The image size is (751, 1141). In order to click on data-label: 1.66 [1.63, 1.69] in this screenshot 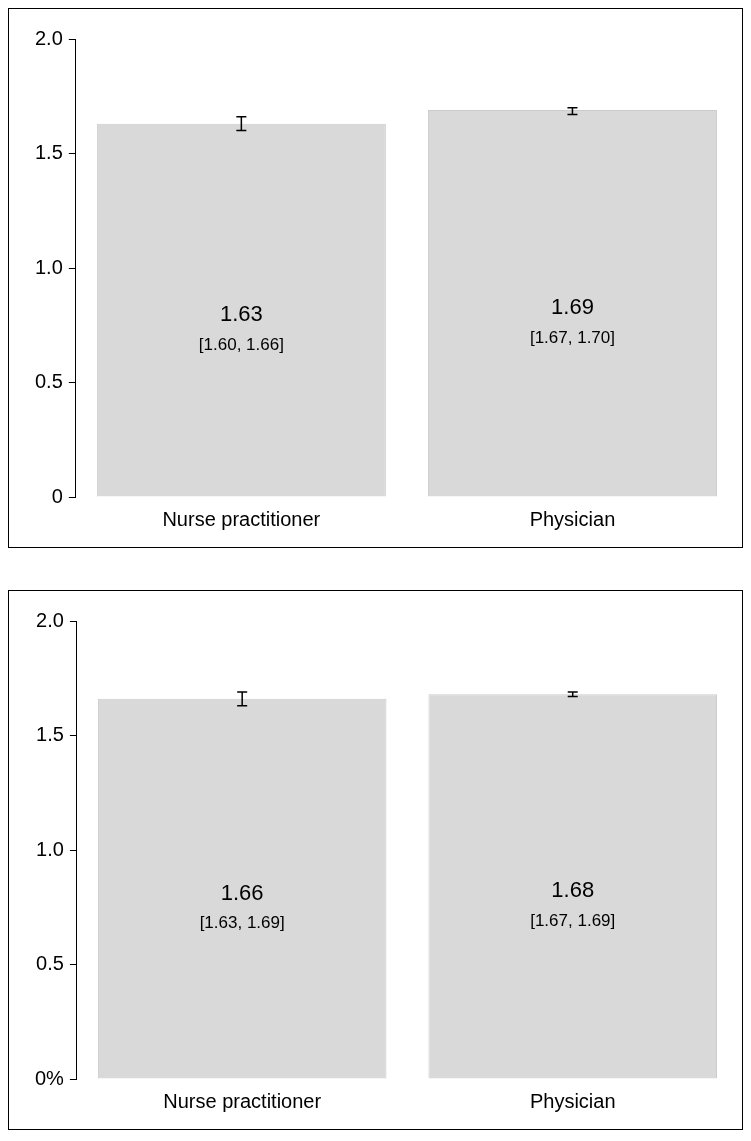, I will do `click(242, 906)`.